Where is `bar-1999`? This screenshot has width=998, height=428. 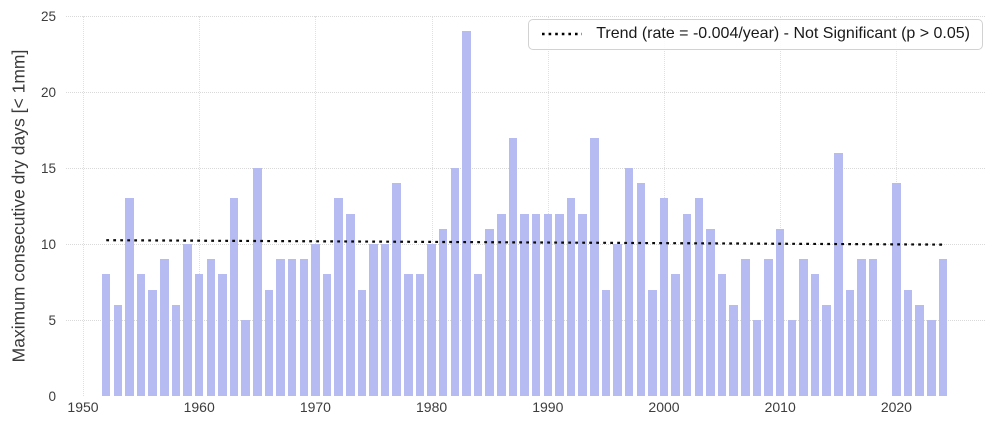
bar-1999 is located at coordinates (652, 342).